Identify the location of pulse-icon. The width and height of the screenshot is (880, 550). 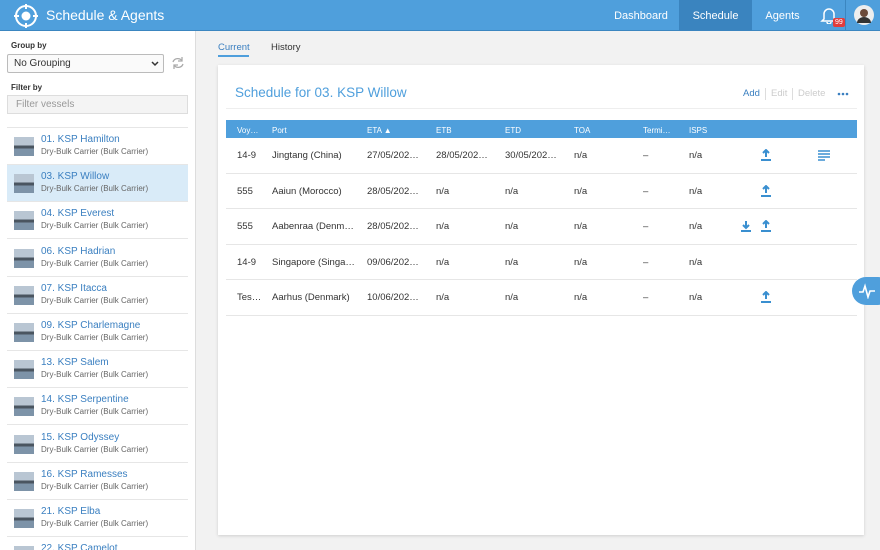
(867, 291).